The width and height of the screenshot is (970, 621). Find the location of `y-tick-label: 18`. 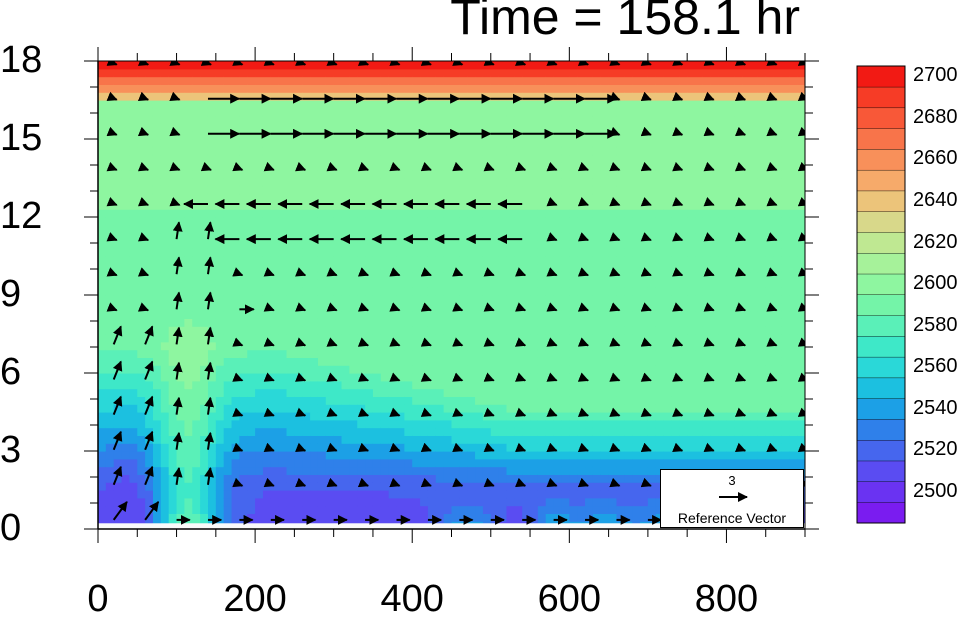

y-tick-label: 18 is located at coordinates (25, 60).